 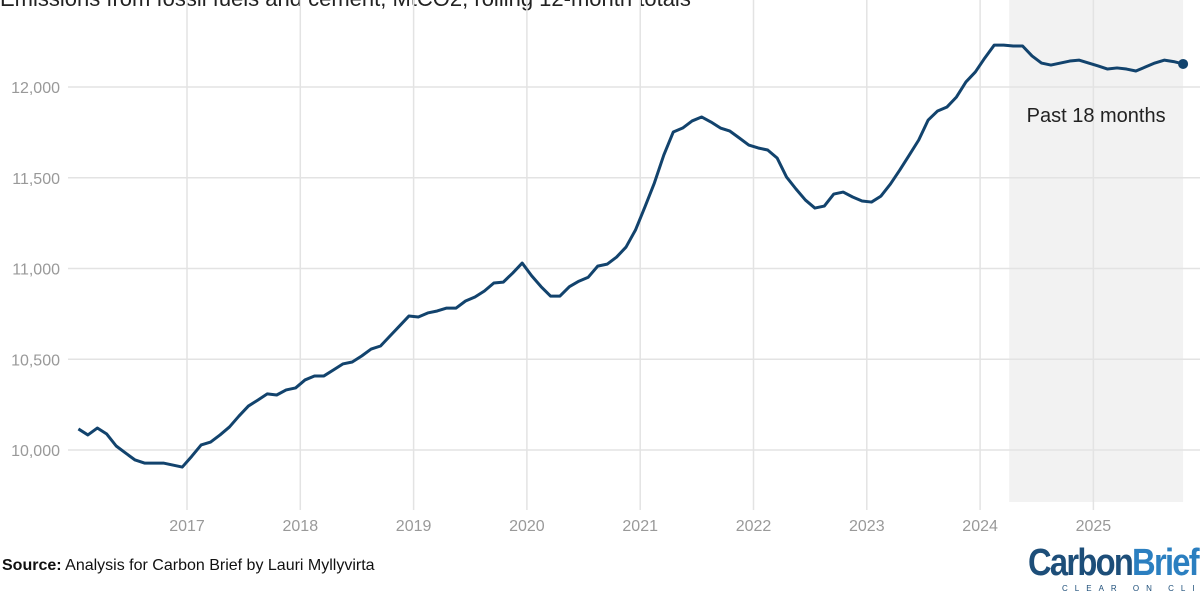 What do you see at coordinates (301, 526) in the screenshot?
I see `x-tick-label: 2018` at bounding box center [301, 526].